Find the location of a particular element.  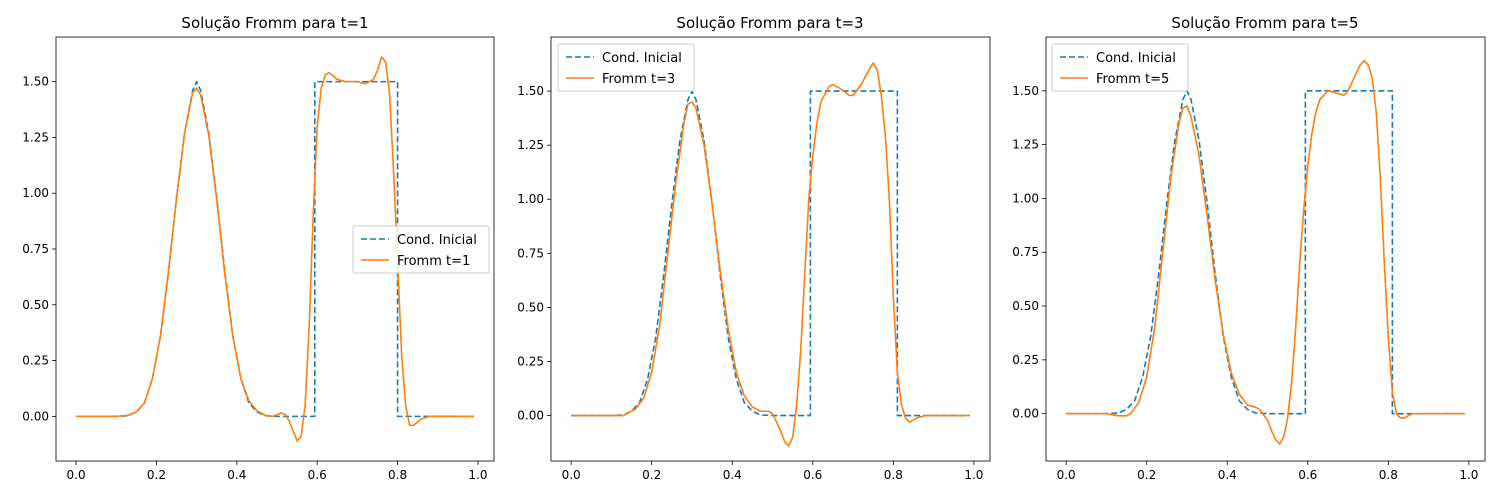

legend-label: Fromm t=5 is located at coordinates (1132, 79).